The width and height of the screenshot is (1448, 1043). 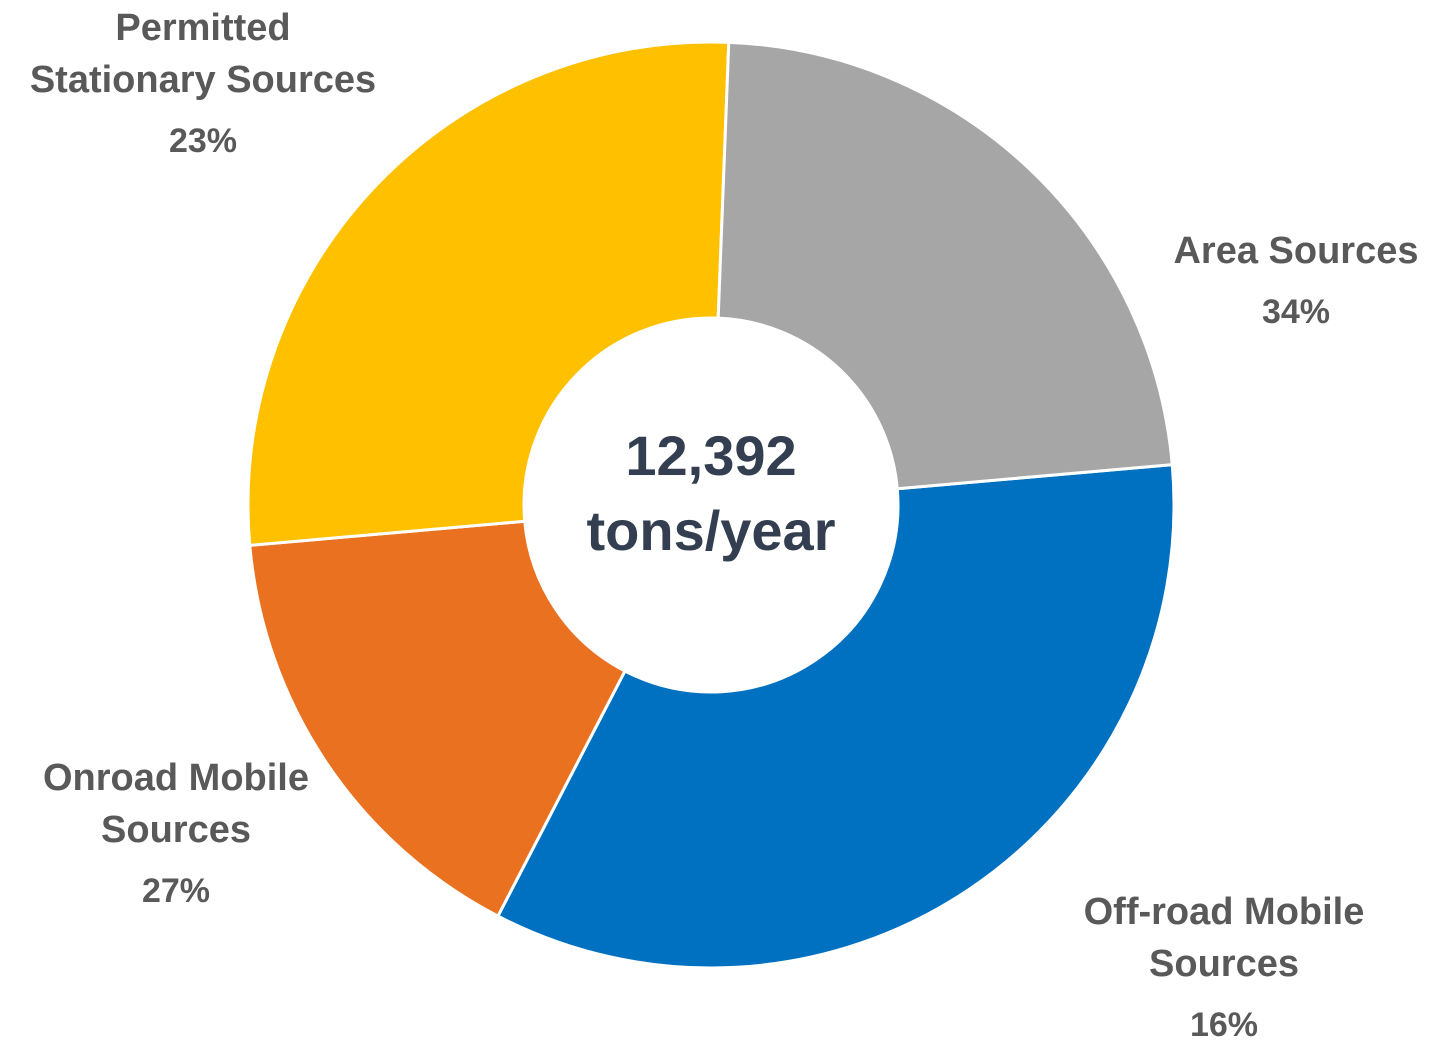 What do you see at coordinates (711, 530) in the screenshot?
I see `center-total-unit: tons/year` at bounding box center [711, 530].